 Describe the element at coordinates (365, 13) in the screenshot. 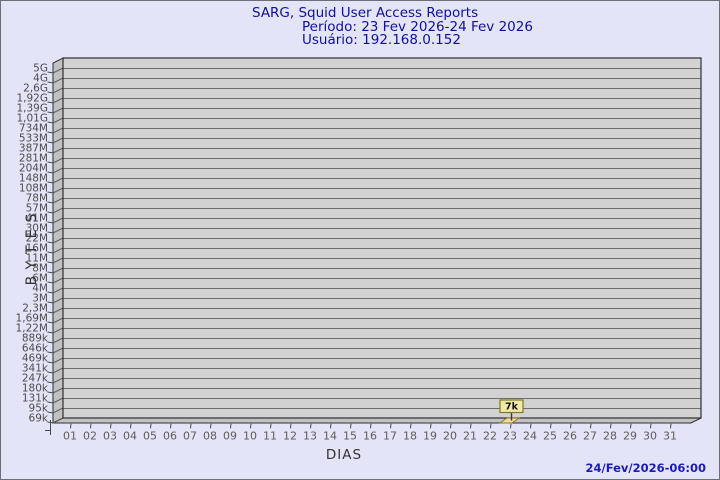

I see `chart-title: SARG, Squid User Access Reports` at that location.